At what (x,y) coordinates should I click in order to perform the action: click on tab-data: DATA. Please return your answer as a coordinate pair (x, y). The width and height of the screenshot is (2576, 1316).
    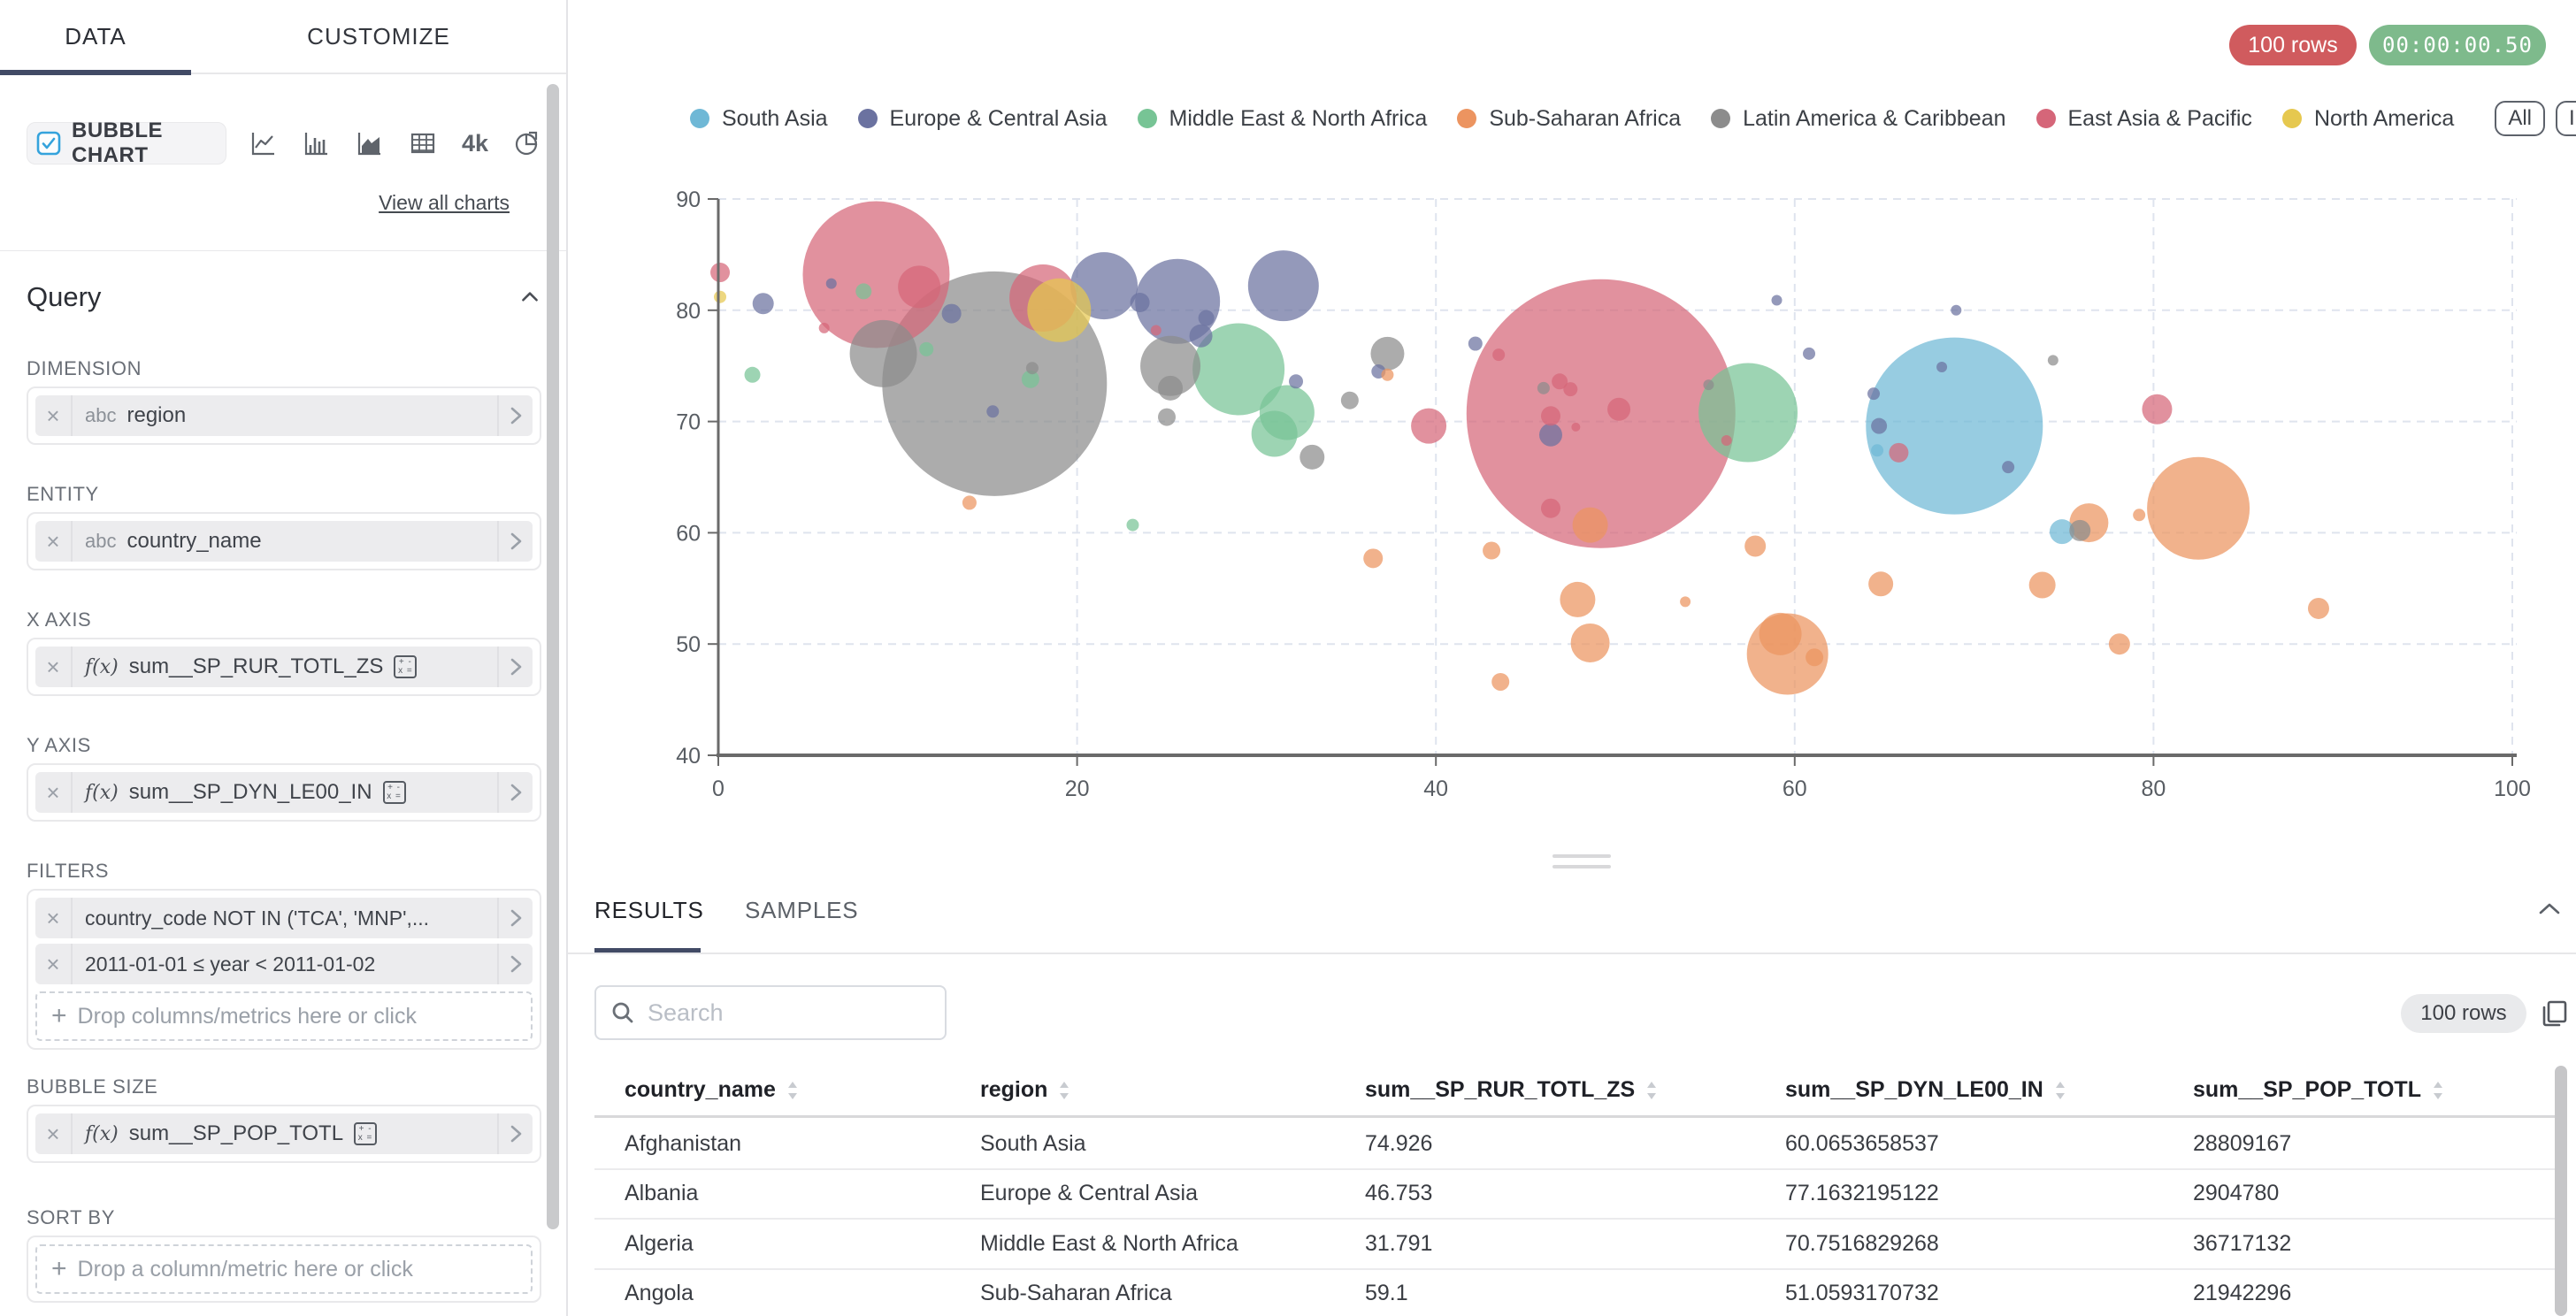
    Looking at the image, I should click on (95, 36).